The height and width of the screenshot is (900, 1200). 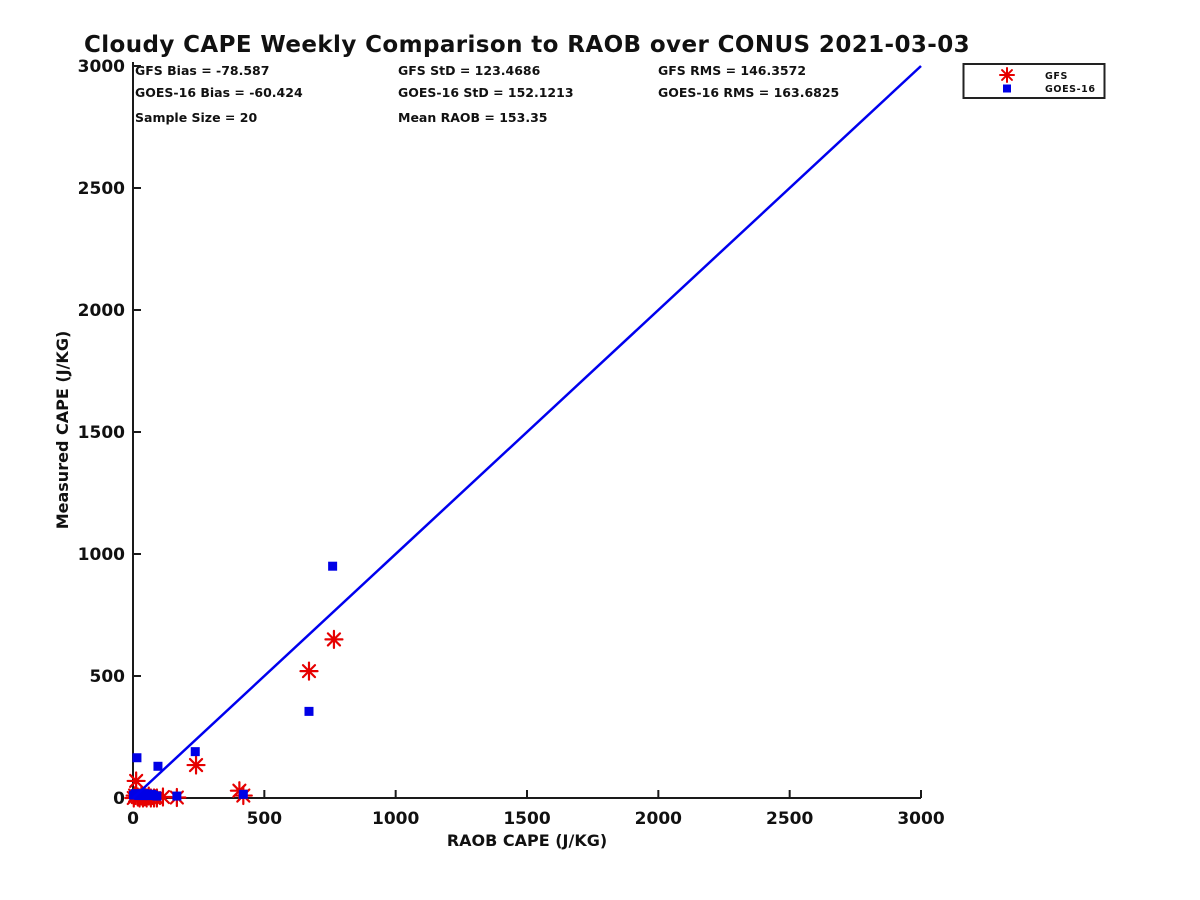 I want to click on stat-goes16-bias: GOES-16 Bias = -60.424, so click(x=219, y=92).